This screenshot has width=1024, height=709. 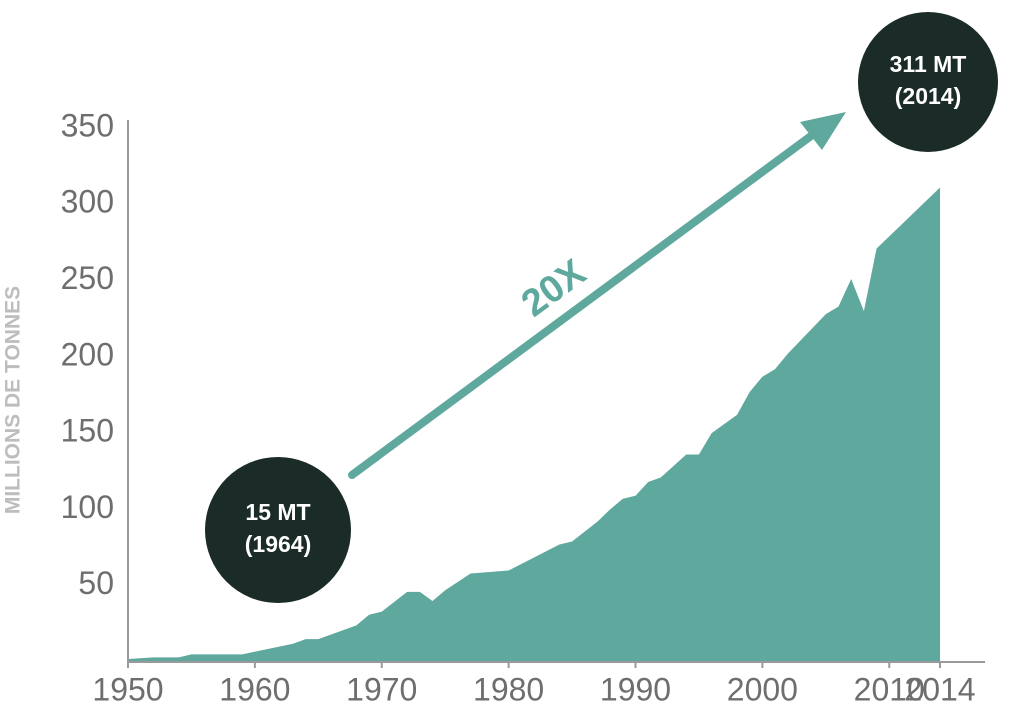 I want to click on x-tick-label: 1950, so click(x=127, y=689).